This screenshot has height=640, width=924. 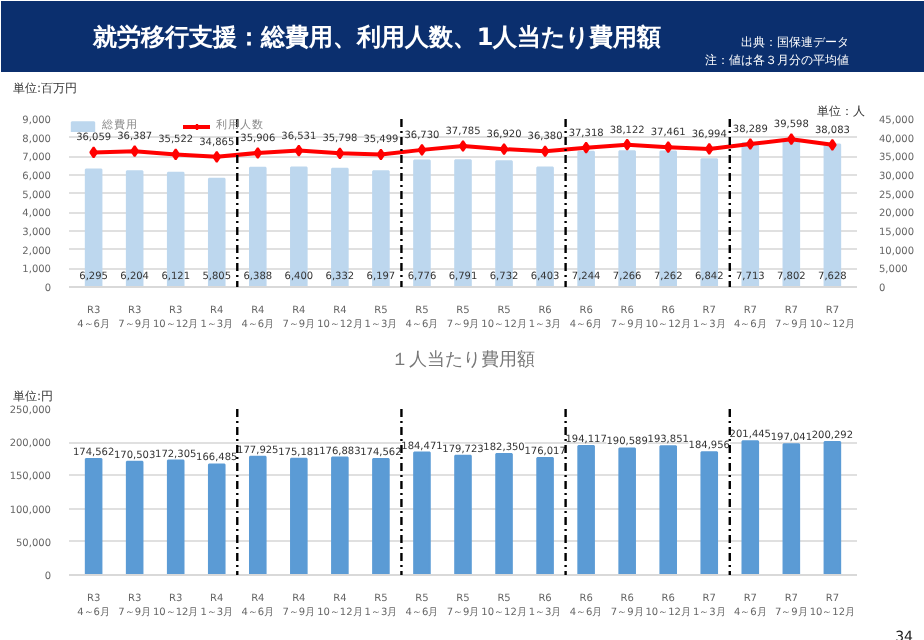 I want to click on chart-title: １人当たり費用額, so click(x=463, y=360).